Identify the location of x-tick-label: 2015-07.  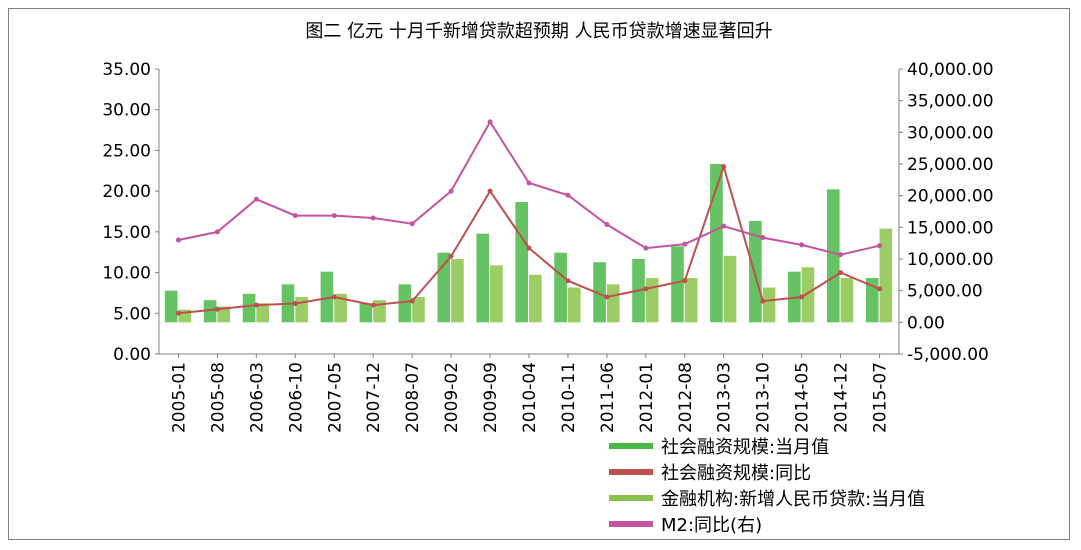
(881, 397).